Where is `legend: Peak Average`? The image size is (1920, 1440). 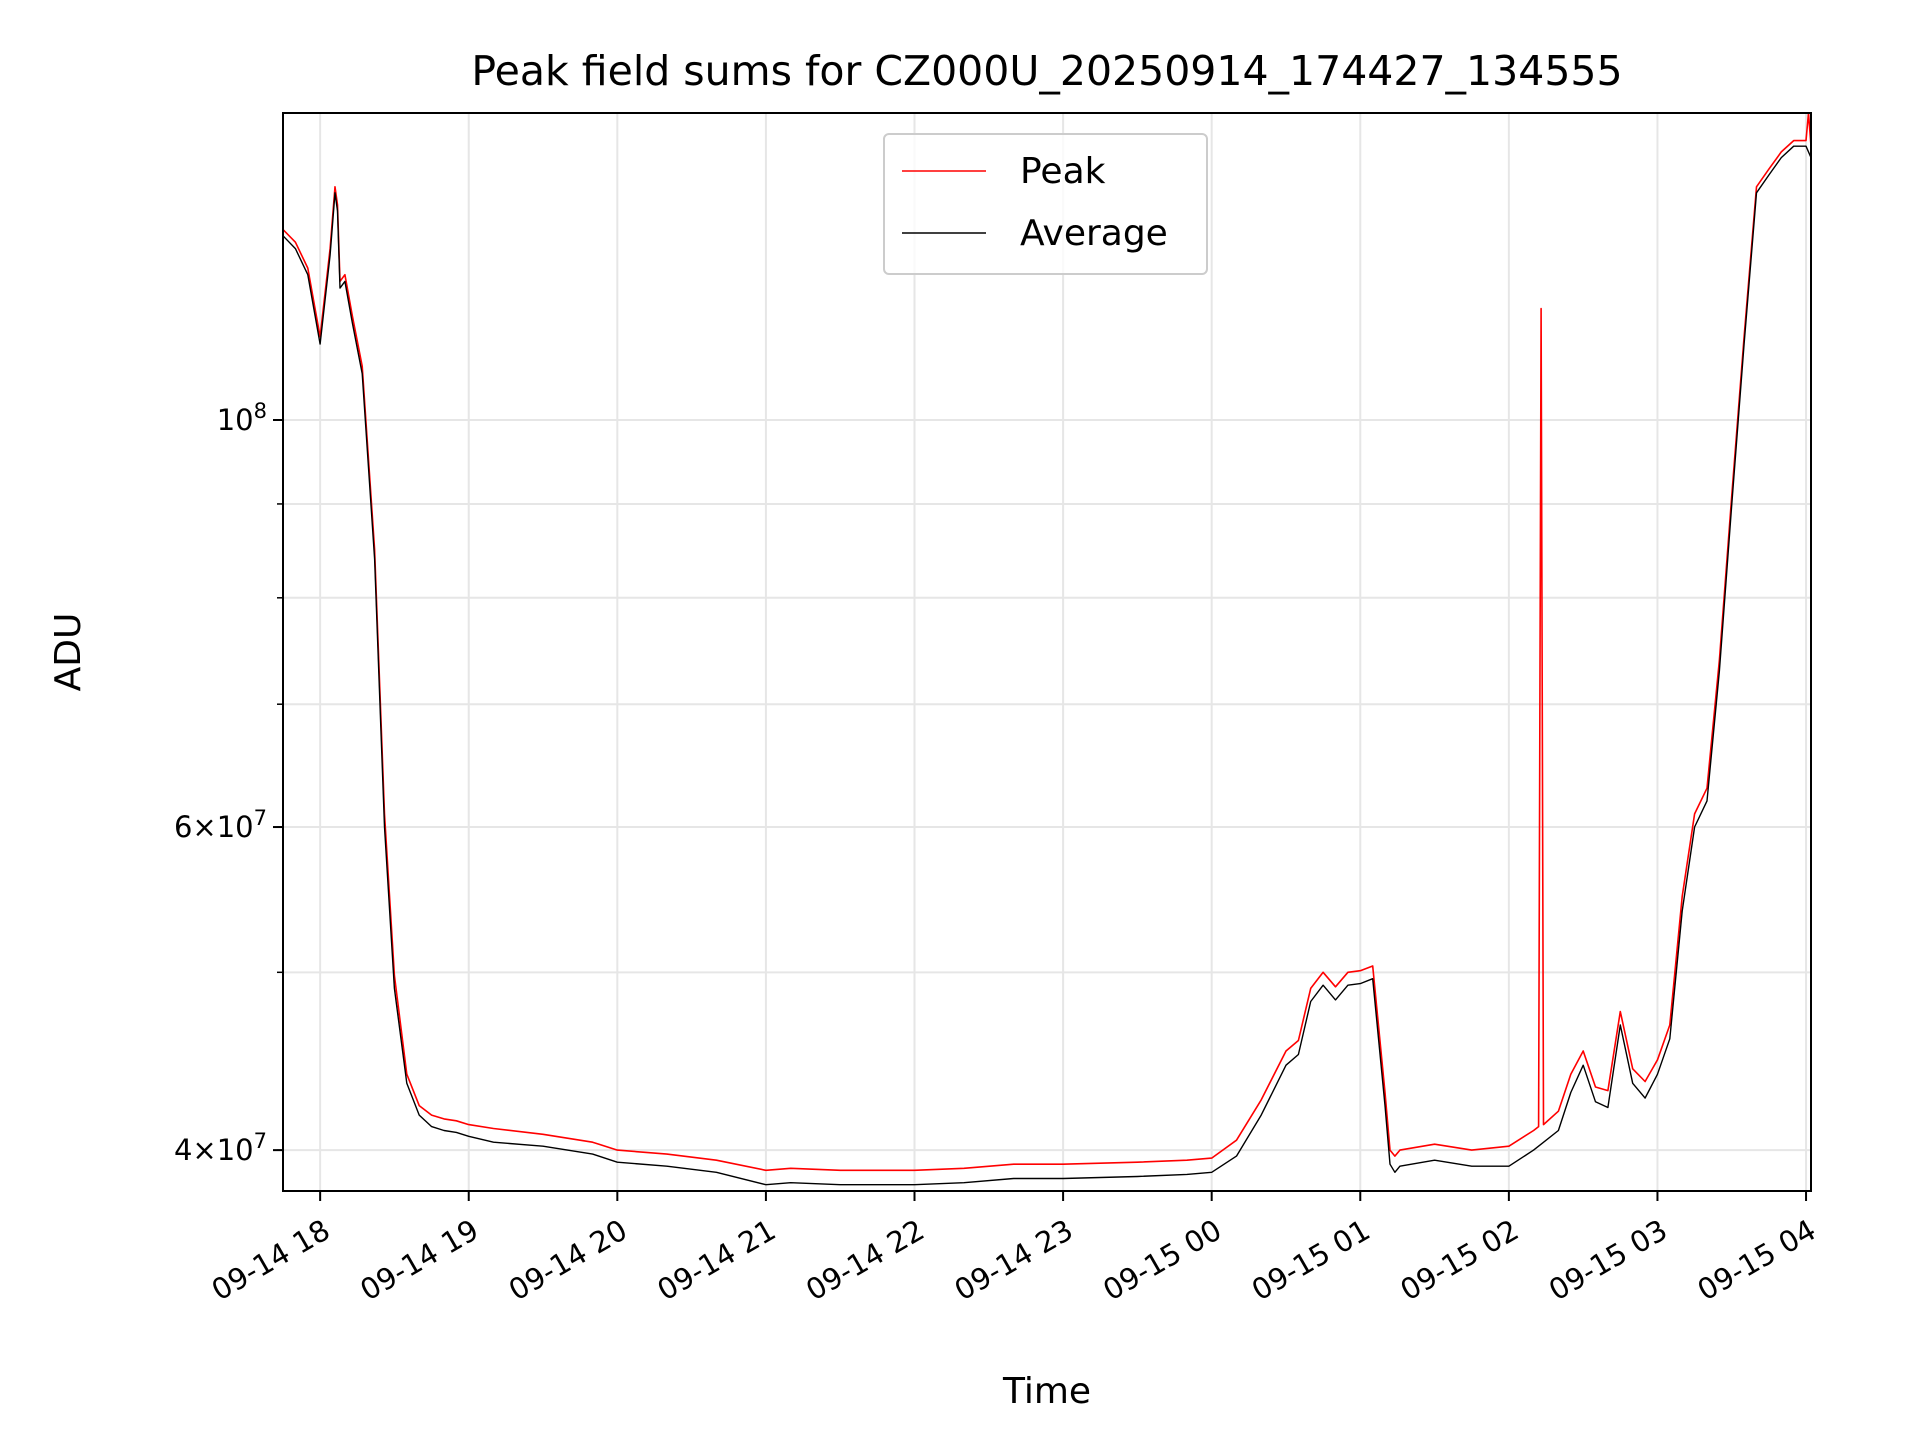 legend: Peak Average is located at coordinates (1045, 204).